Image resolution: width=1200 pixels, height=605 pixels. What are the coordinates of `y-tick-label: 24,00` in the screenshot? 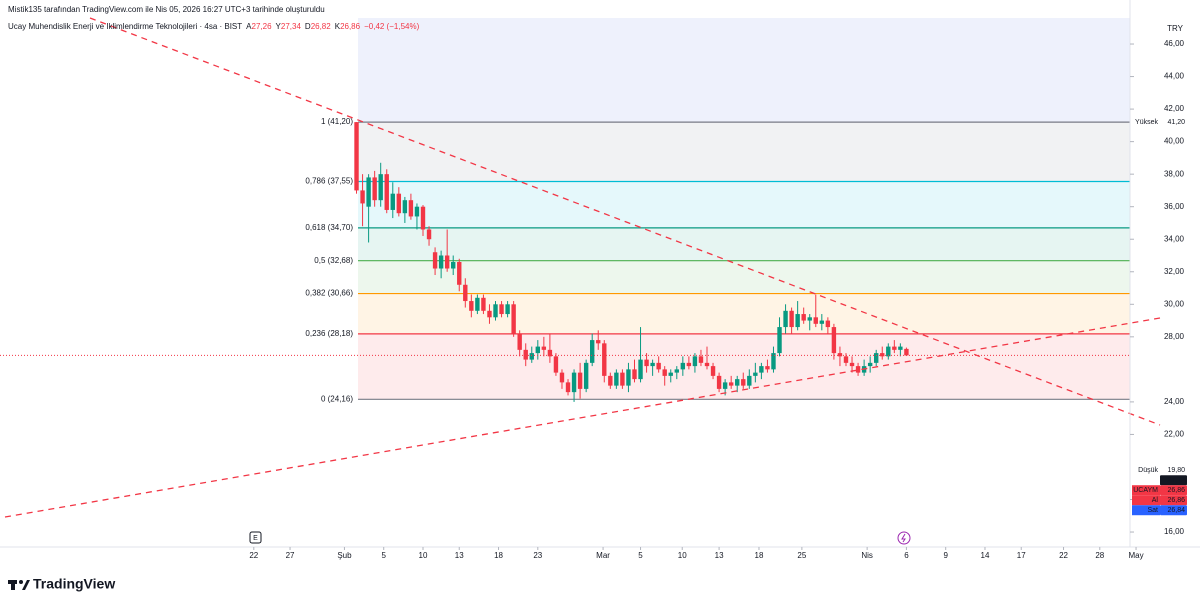 It's located at (1174, 401).